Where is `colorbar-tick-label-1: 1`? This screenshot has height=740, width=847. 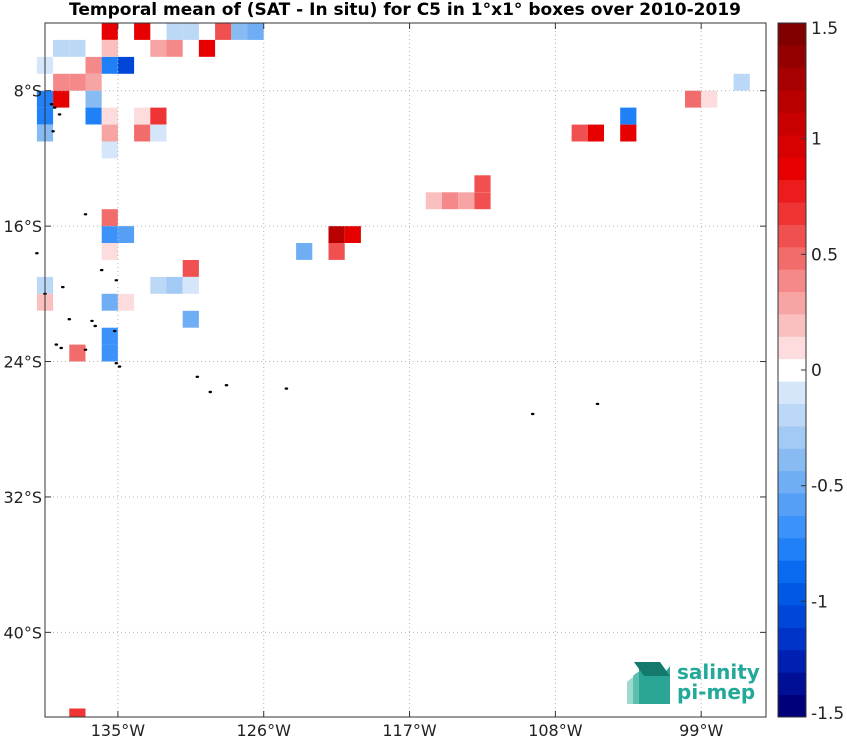
colorbar-tick-label-1: 1 is located at coordinates (816, 140).